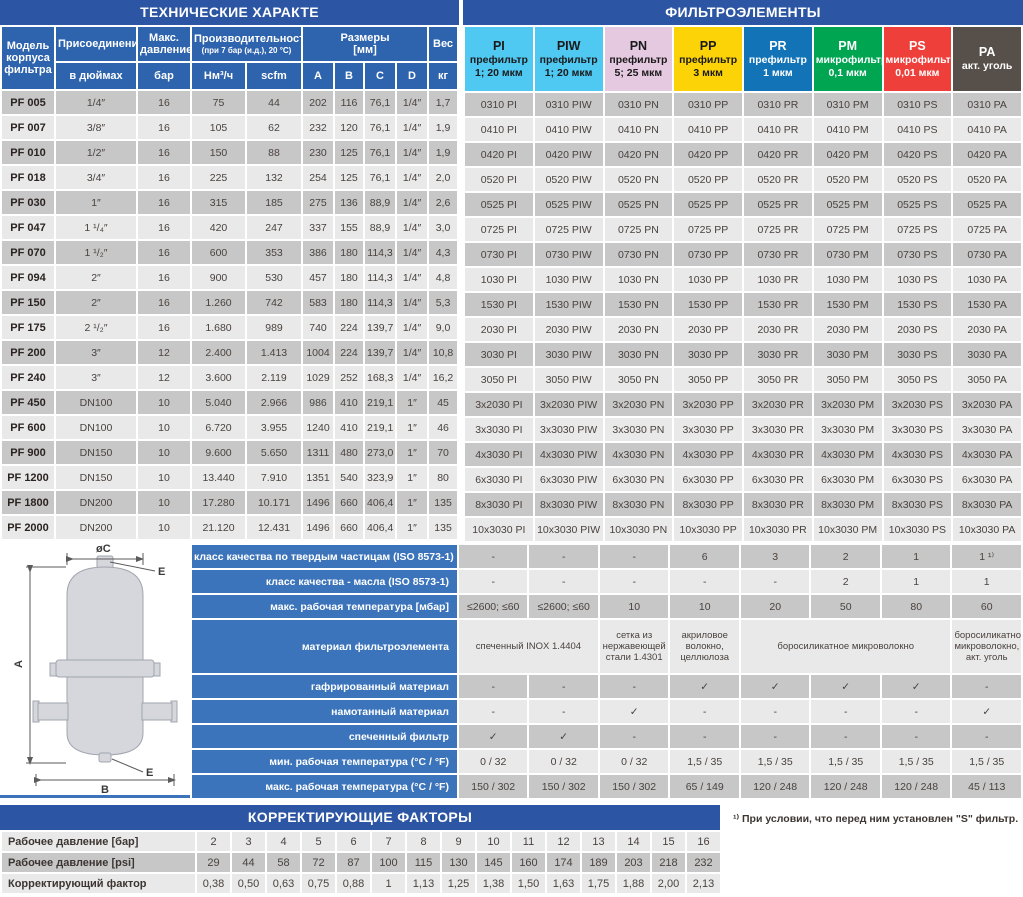 The height and width of the screenshot is (897, 1023). Describe the element at coordinates (412, 427) in the screenshot. I see `tech-value: 1″` at that location.